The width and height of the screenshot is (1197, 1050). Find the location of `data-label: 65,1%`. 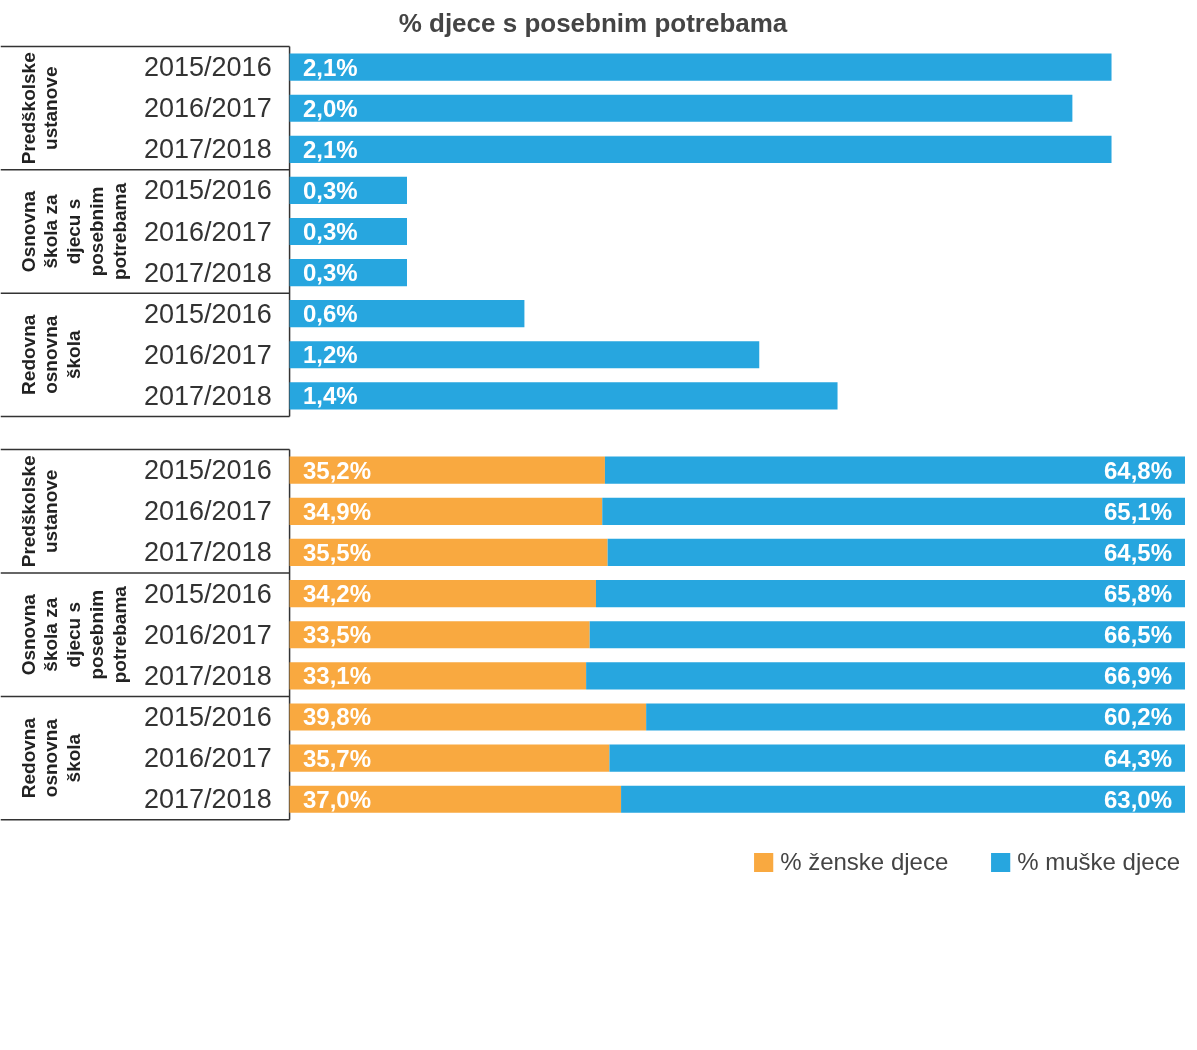

data-label: 65,1% is located at coordinates (1138, 511).